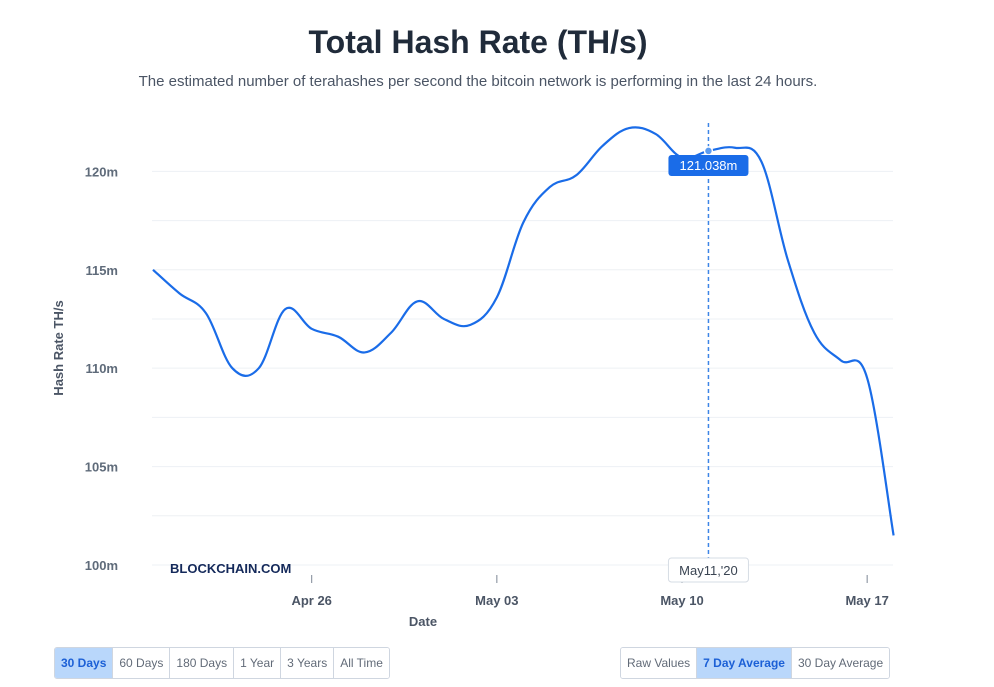 The height and width of the screenshot is (687, 994). What do you see at coordinates (361, 663) in the screenshot?
I see `range-all-time-button: All Time` at bounding box center [361, 663].